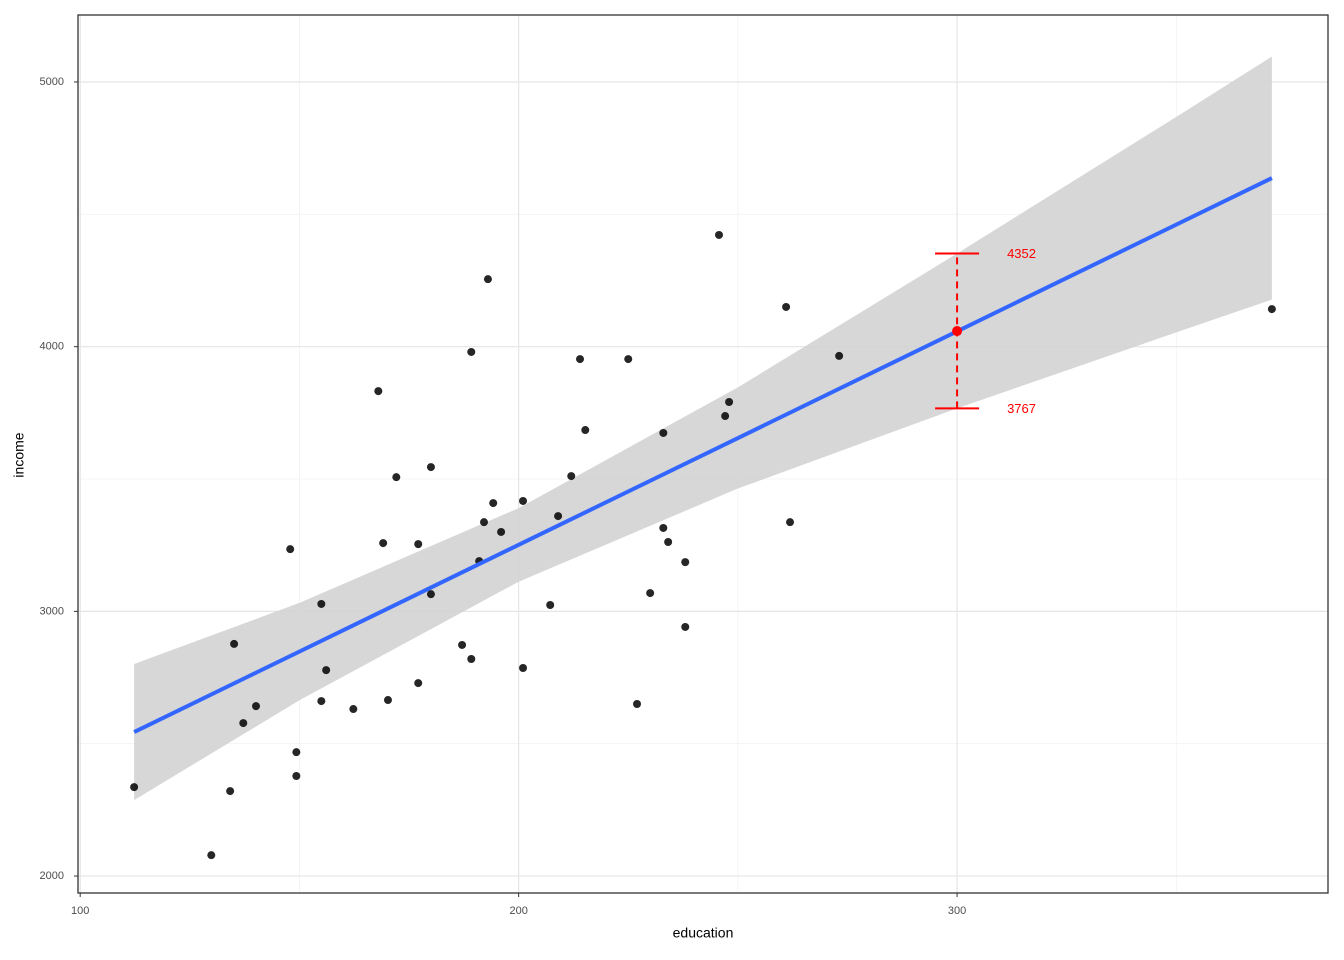 This screenshot has width=1344, height=960. Describe the element at coordinates (52, 611) in the screenshot. I see `y-tick-label: 3000` at that location.